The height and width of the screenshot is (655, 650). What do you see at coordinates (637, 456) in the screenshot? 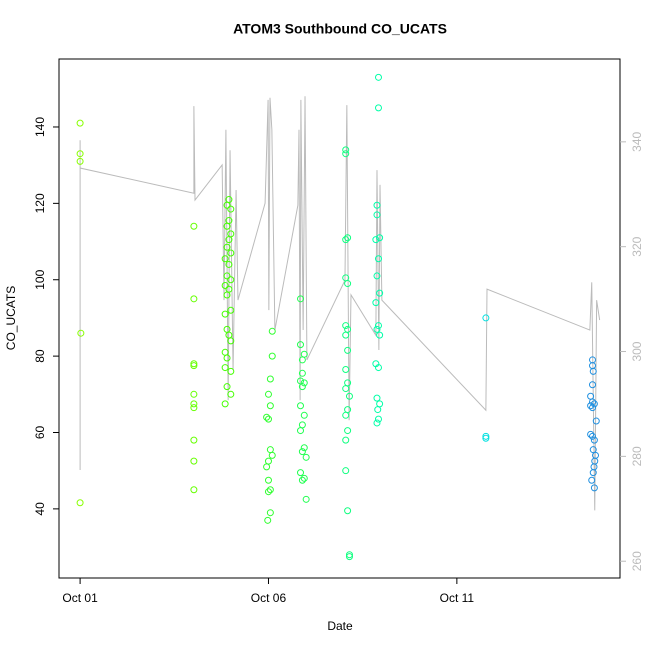
I see `y2-tick-label: 280` at bounding box center [637, 456].